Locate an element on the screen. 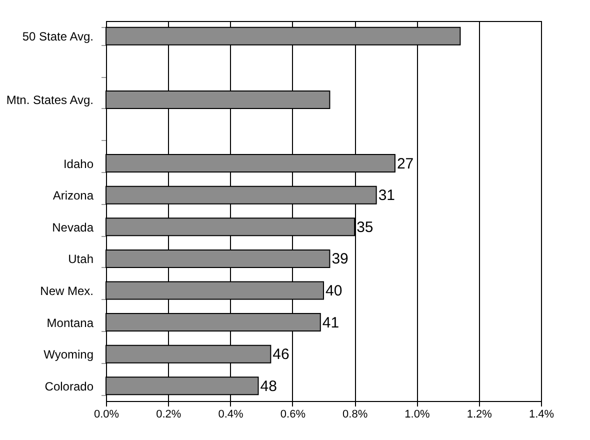 This screenshot has height=440, width=590. annotation: 31 is located at coordinates (387, 195).